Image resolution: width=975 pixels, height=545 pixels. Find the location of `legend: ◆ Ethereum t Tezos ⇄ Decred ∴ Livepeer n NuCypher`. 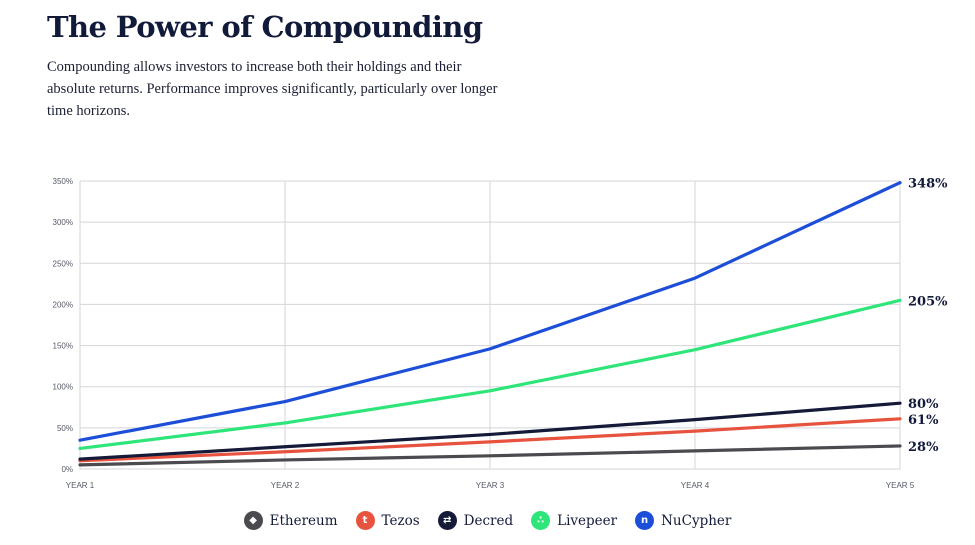

legend: ◆ Ethereum t Tezos ⇄ Decred ∴ Livepeer n NuCypher is located at coordinates (487, 520).